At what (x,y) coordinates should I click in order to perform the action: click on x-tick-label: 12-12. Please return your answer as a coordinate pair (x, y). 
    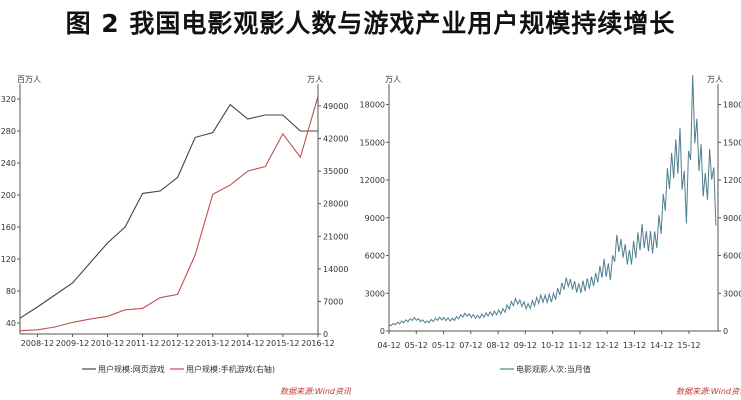
    Looking at the image, I should click on (607, 345).